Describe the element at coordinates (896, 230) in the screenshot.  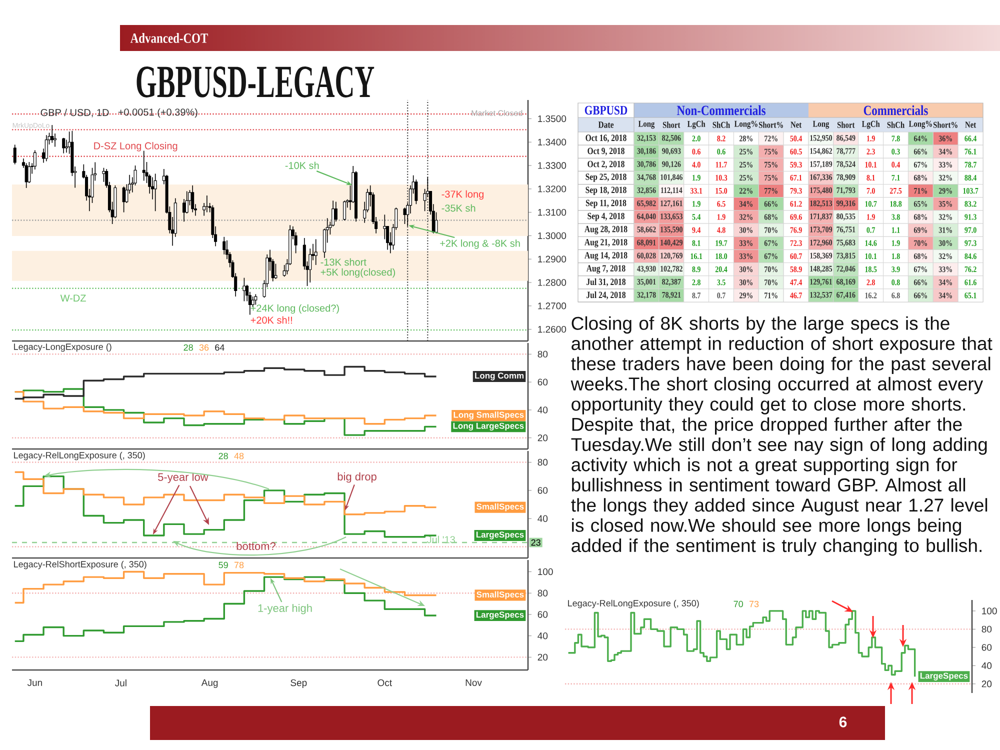
I see `data-label: 1.1` at that location.